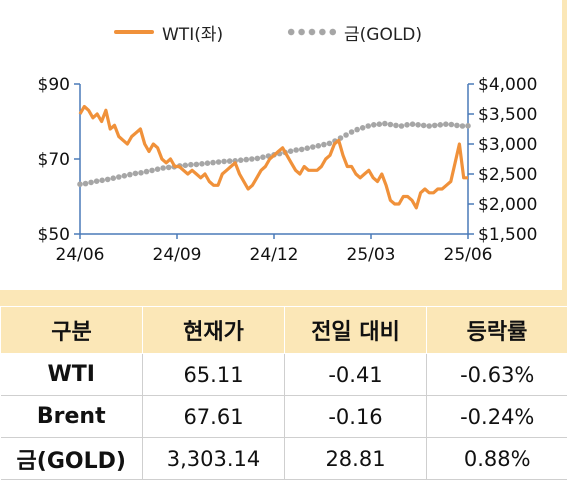 This screenshot has height=480, width=567. I want to click on x-tick-label: 25/06, so click(468, 255).